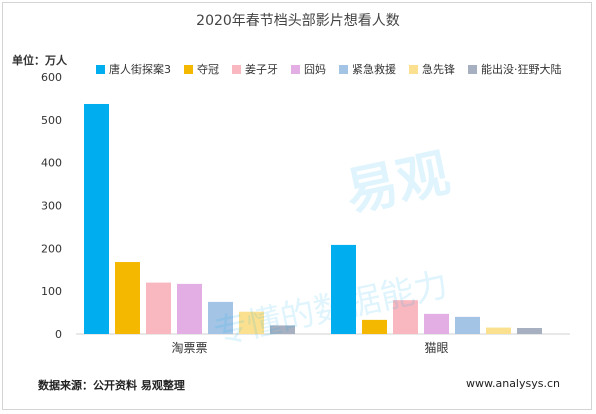  I want to click on legend-item: 能出没·狂野大陆, so click(515, 69).